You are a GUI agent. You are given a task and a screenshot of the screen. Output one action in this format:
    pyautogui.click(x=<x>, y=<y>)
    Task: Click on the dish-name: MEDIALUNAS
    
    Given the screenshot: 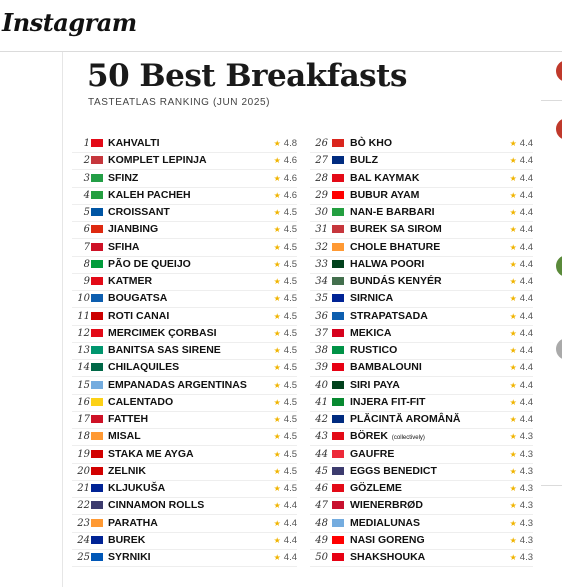 What is the action you would take?
    pyautogui.click(x=385, y=522)
    